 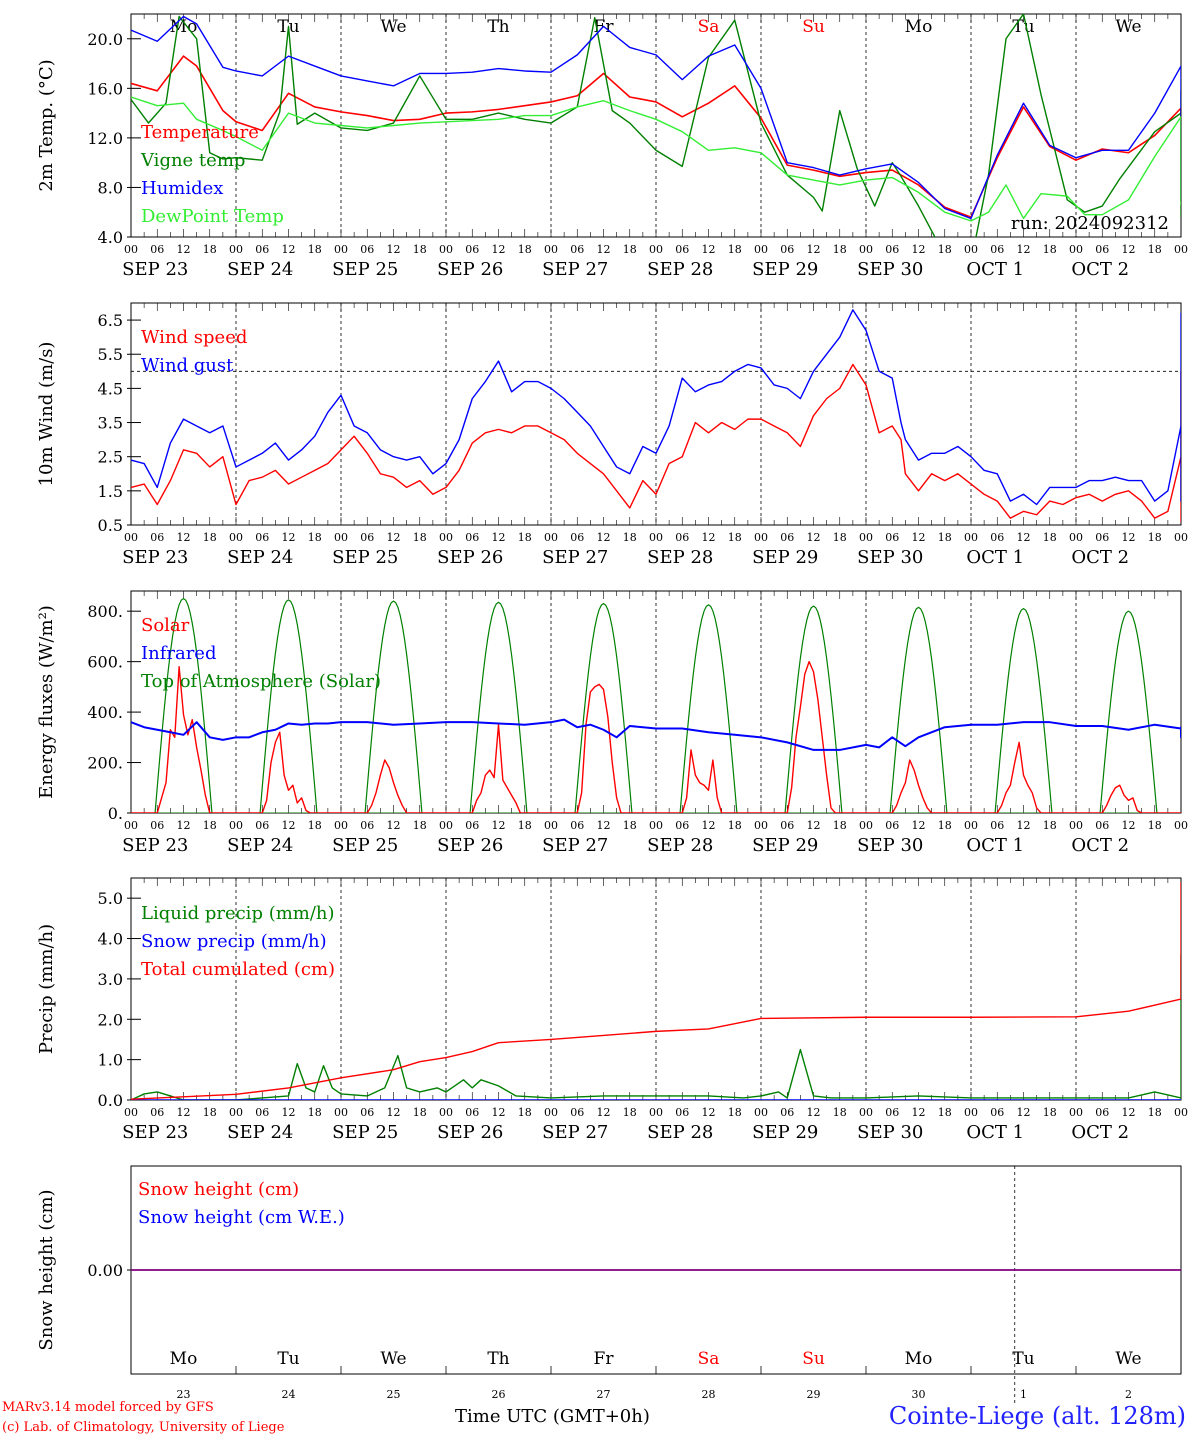 What do you see at coordinates (105, 662) in the screenshot?
I see `y-tick-label: 600.` at bounding box center [105, 662].